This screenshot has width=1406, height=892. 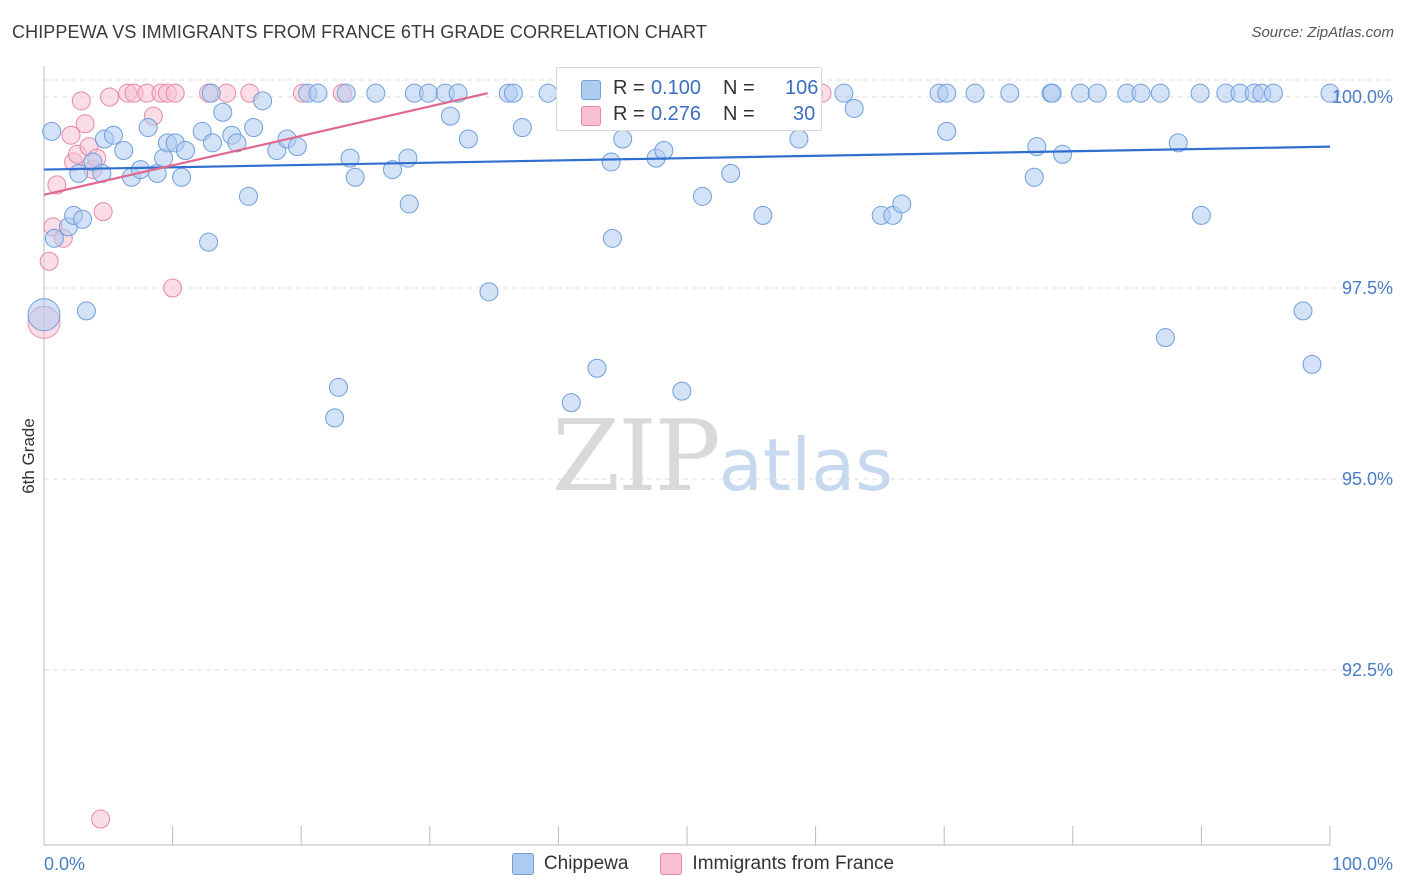 I want to click on n-label: N =, so click(x=739, y=114).